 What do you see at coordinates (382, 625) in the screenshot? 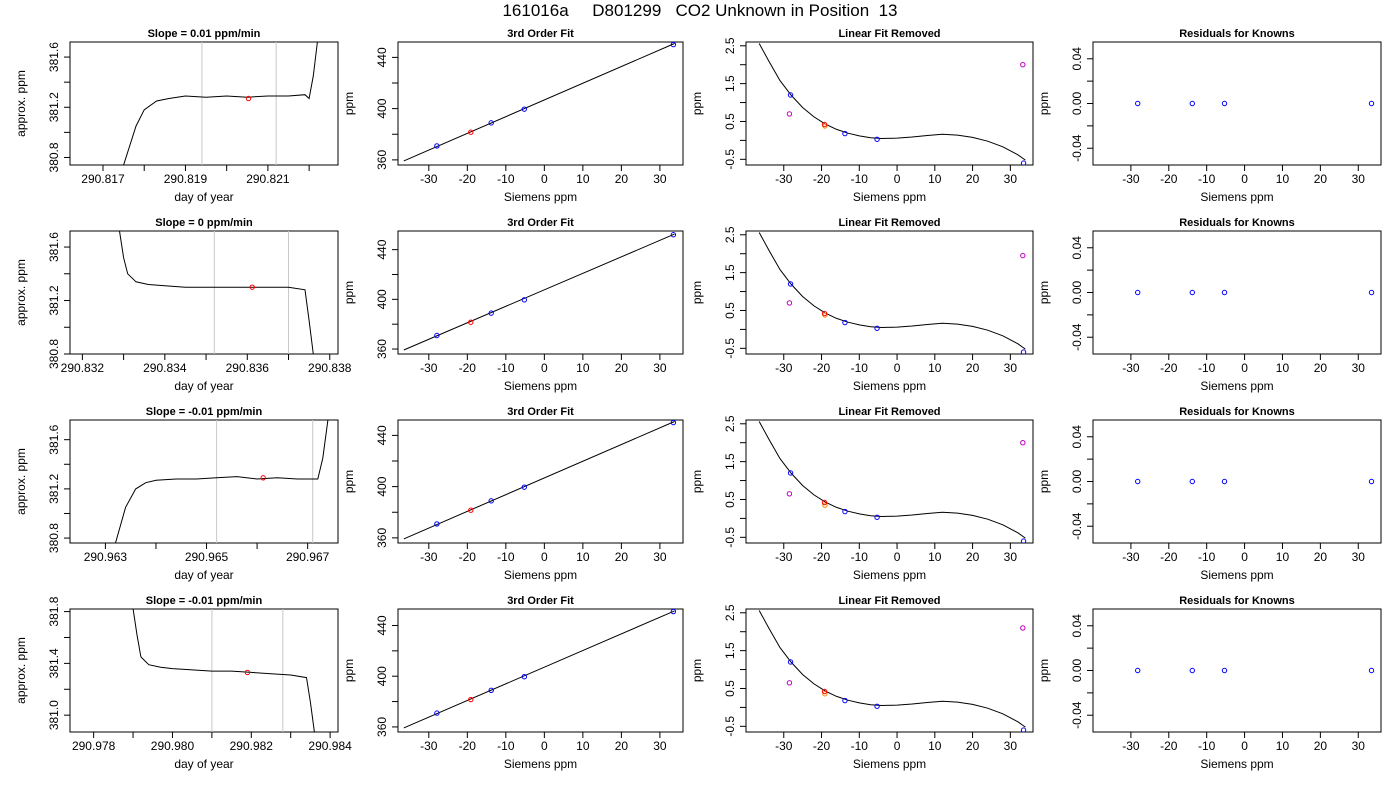
I see `y-tick-label: 440` at bounding box center [382, 625].